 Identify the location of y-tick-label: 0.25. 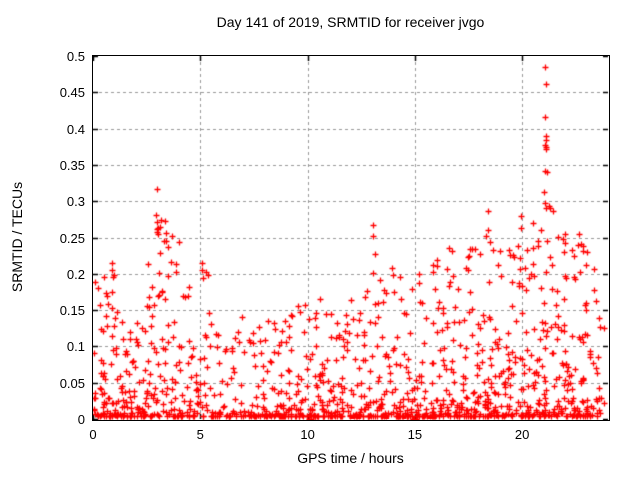
(72, 238).